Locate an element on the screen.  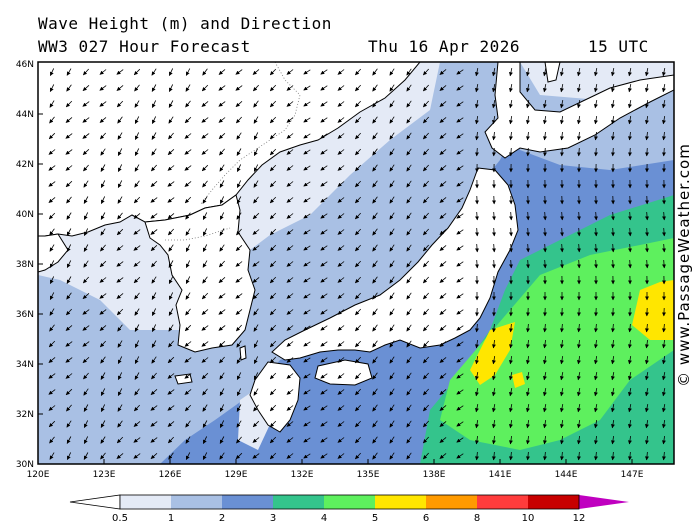
lon-label-132e: 132E is located at coordinates (302, 475).